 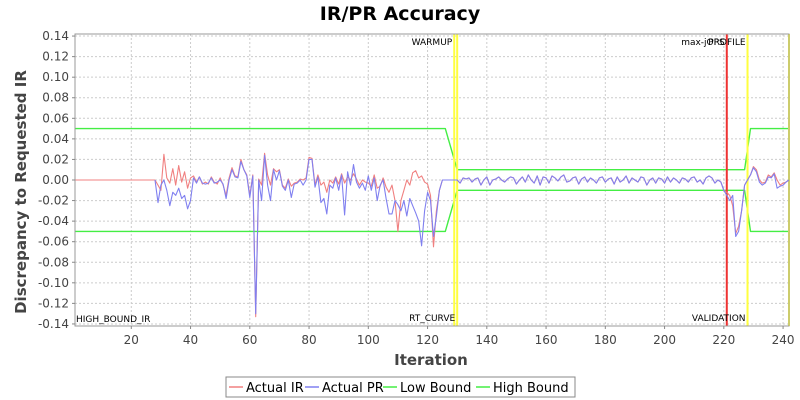 I want to click on y-tick-label-4: -0.06, so click(x=53, y=242).